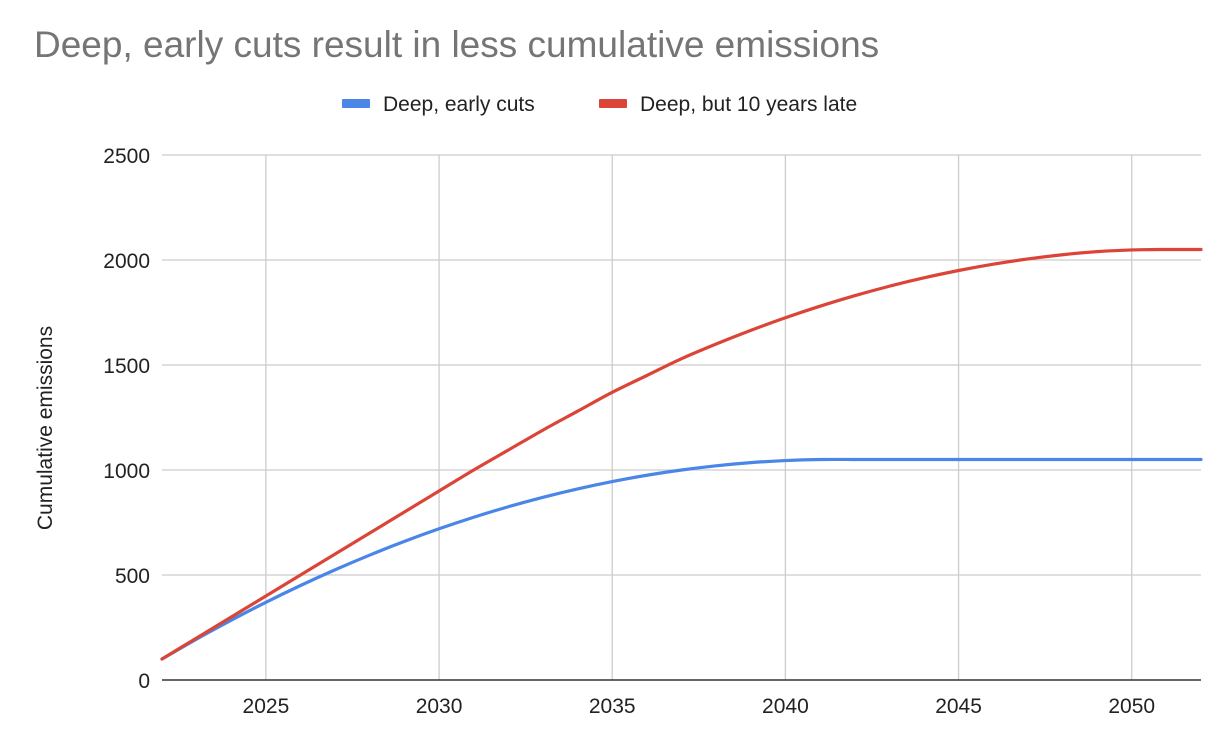 The height and width of the screenshot is (738, 1232). I want to click on x-tick-label: 2030, so click(439, 706).